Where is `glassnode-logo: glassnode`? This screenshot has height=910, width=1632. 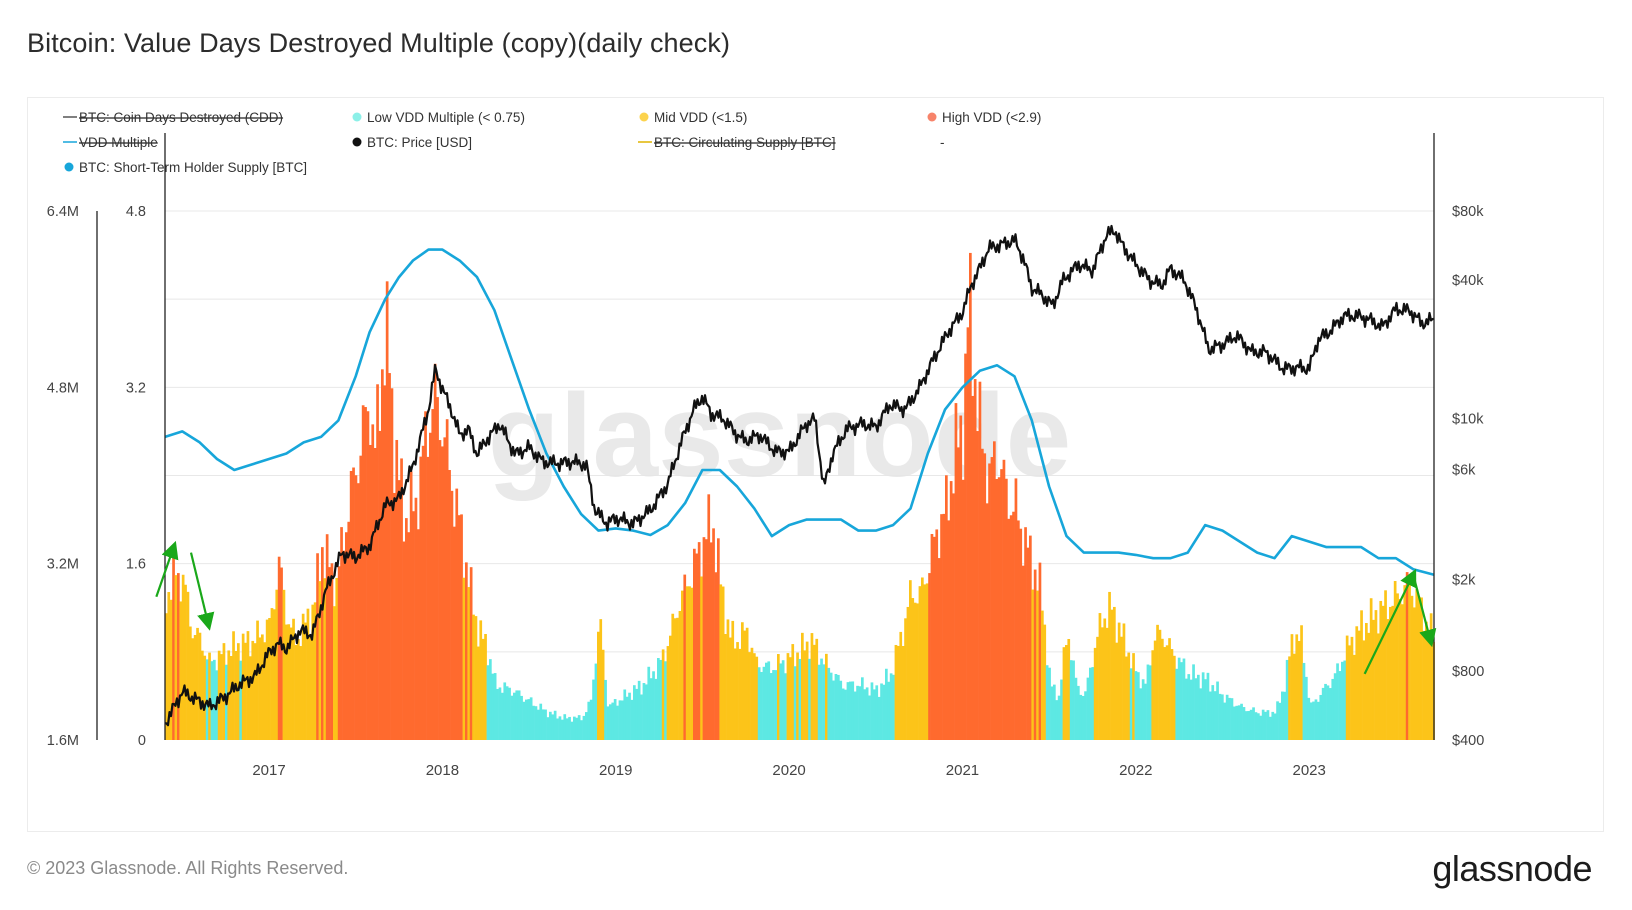
glassnode-logo: glassnode is located at coordinates (1512, 868).